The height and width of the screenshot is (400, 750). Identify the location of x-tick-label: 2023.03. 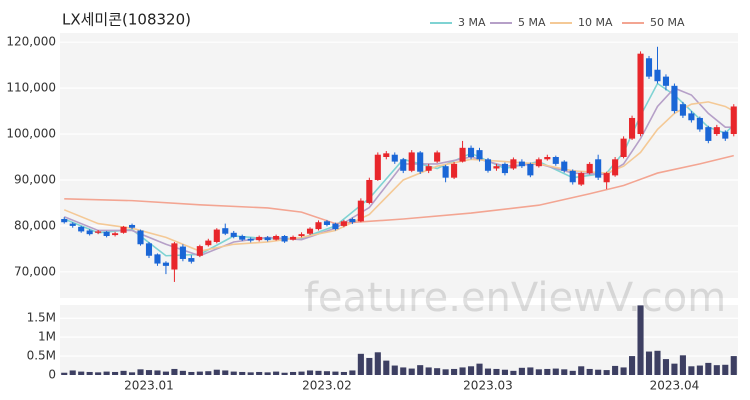
(488, 386).